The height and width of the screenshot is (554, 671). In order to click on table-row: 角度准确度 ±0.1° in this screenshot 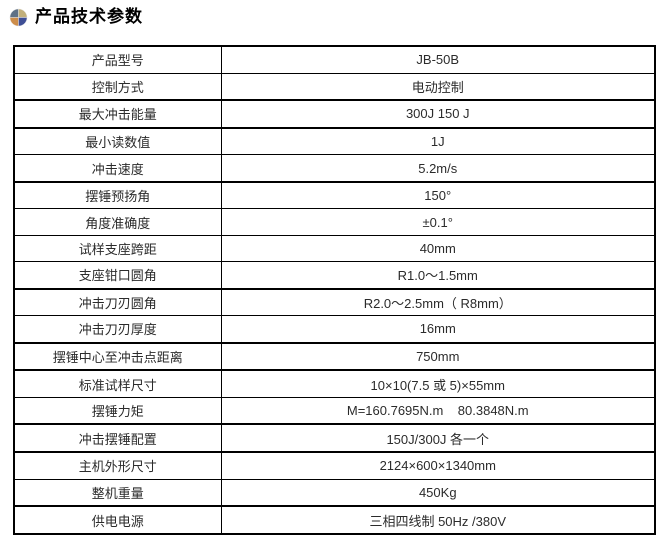, I will do `click(334, 222)`.